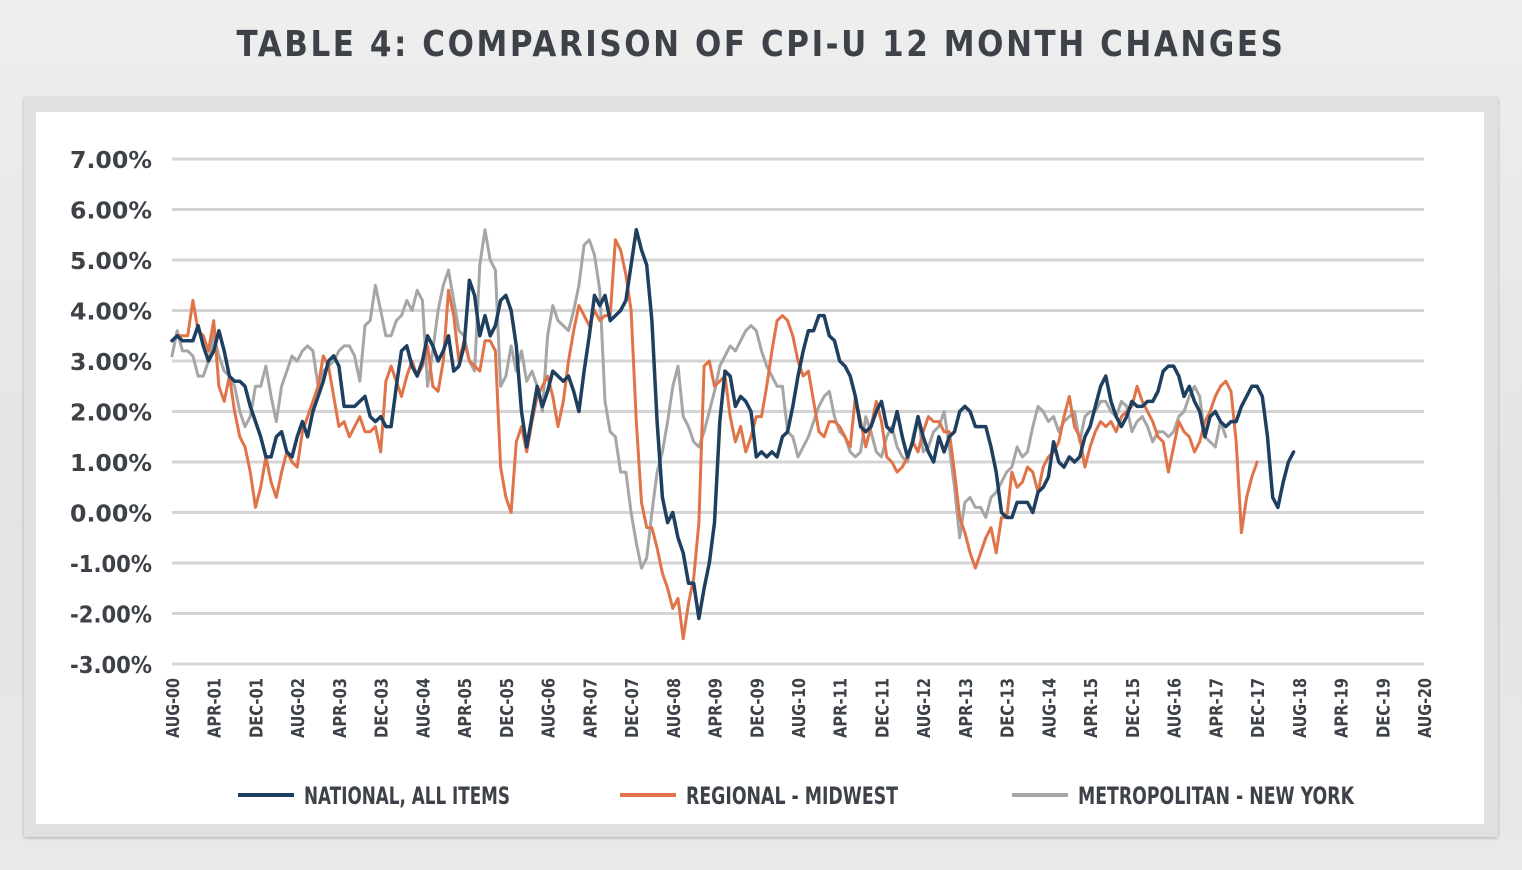 The image size is (1522, 870). What do you see at coordinates (1091, 708) in the screenshot?
I see `x-tick-label: APR-15` at bounding box center [1091, 708].